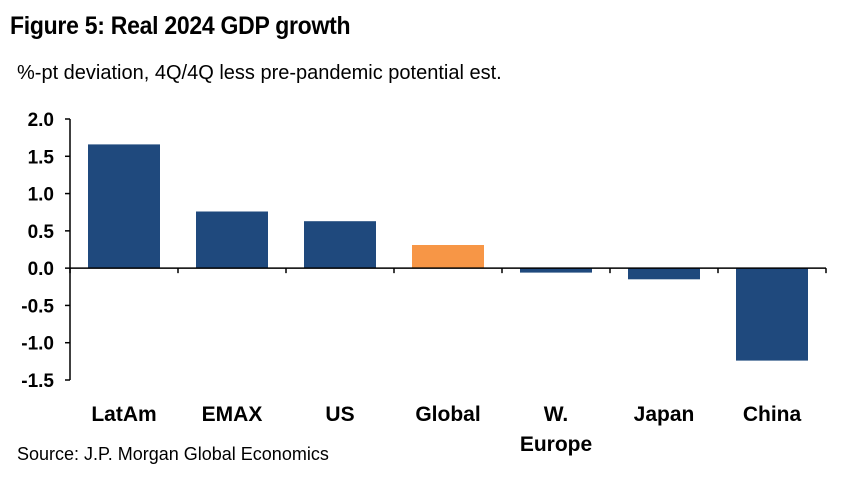  What do you see at coordinates (232, 240) in the screenshot?
I see `bar-emax` at bounding box center [232, 240].